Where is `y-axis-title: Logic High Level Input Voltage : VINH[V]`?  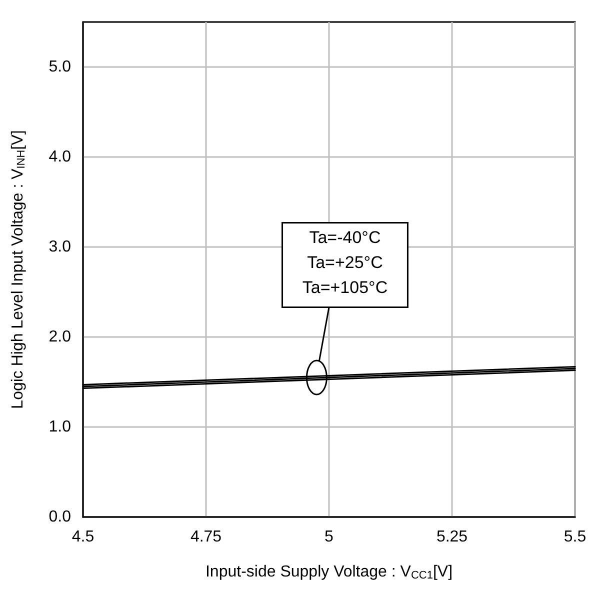
y-axis-title: Logic High Level Input Voltage : VINH[V] is located at coordinates (19, 269).